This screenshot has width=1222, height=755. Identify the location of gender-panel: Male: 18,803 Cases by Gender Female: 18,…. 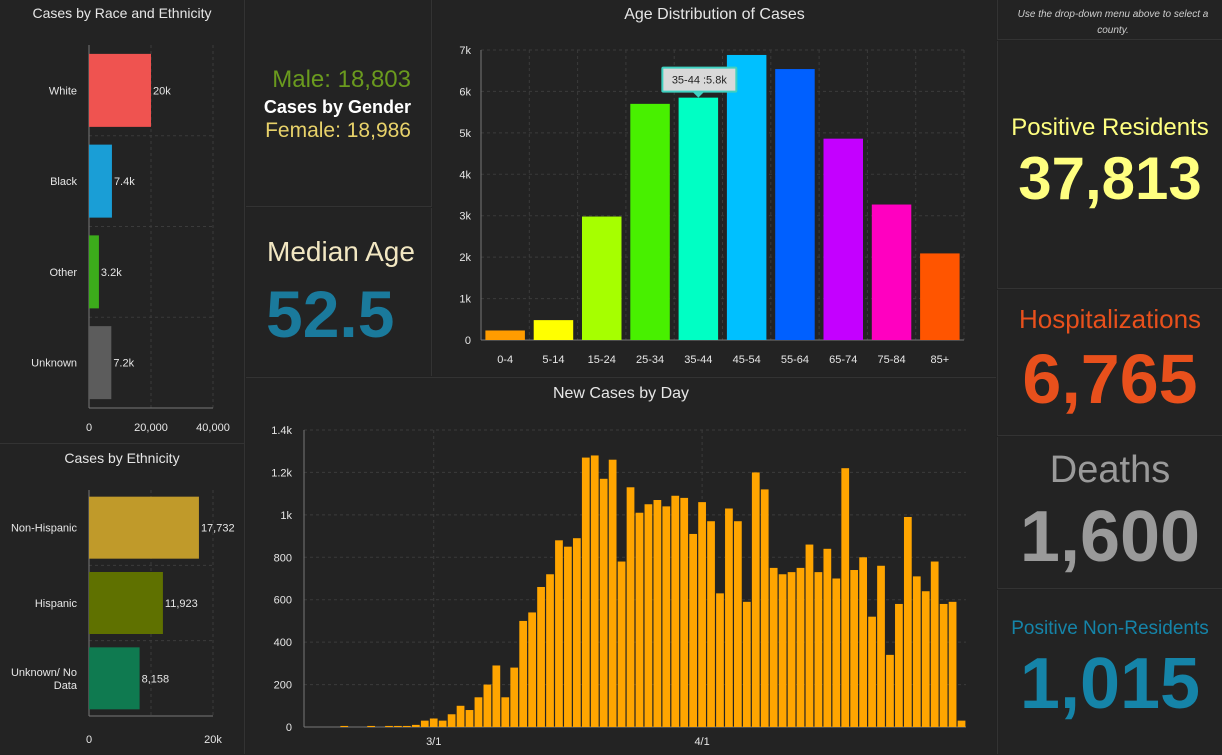
(339, 103).